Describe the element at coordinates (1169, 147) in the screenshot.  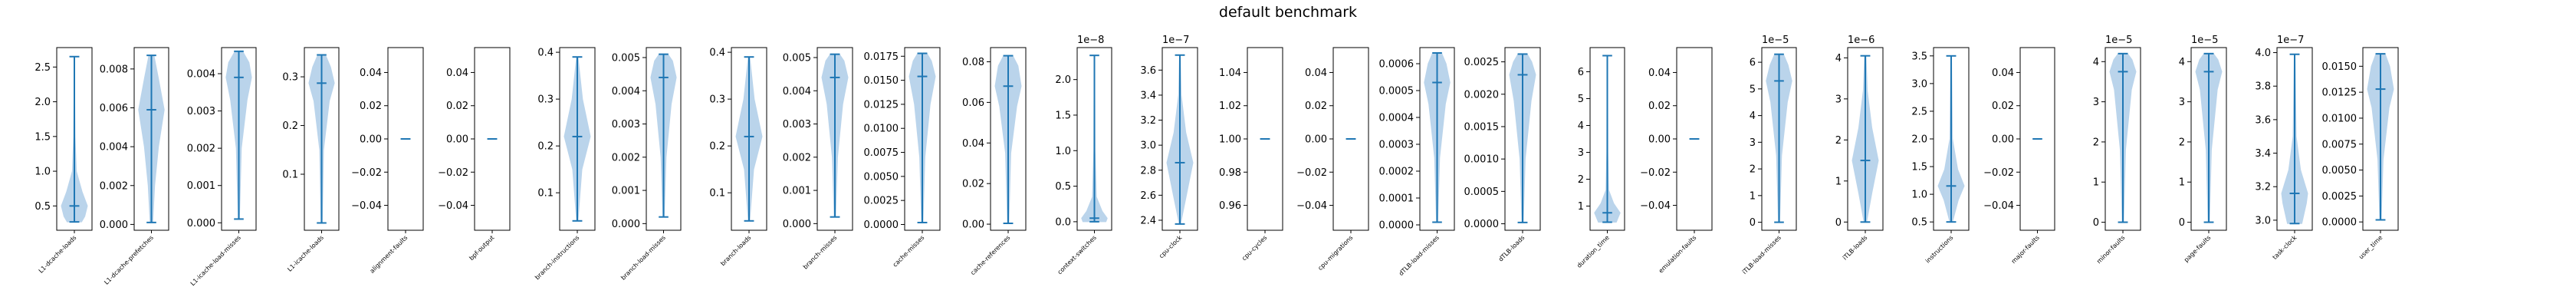
I see `violin-panel: 2.4 2.6 2.8 3.0 3.2 3.4 3.6 1e−7 cpu-clock` at that location.